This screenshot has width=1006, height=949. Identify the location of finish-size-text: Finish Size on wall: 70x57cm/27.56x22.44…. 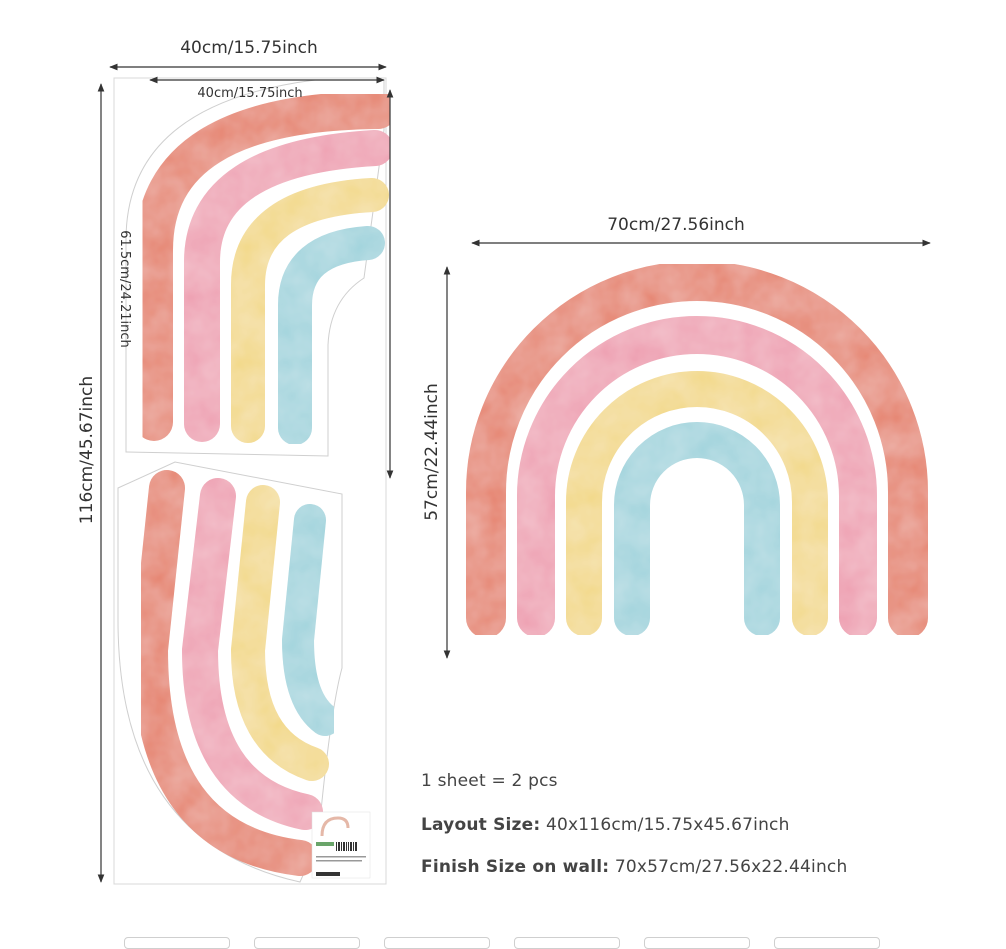
(634, 867).